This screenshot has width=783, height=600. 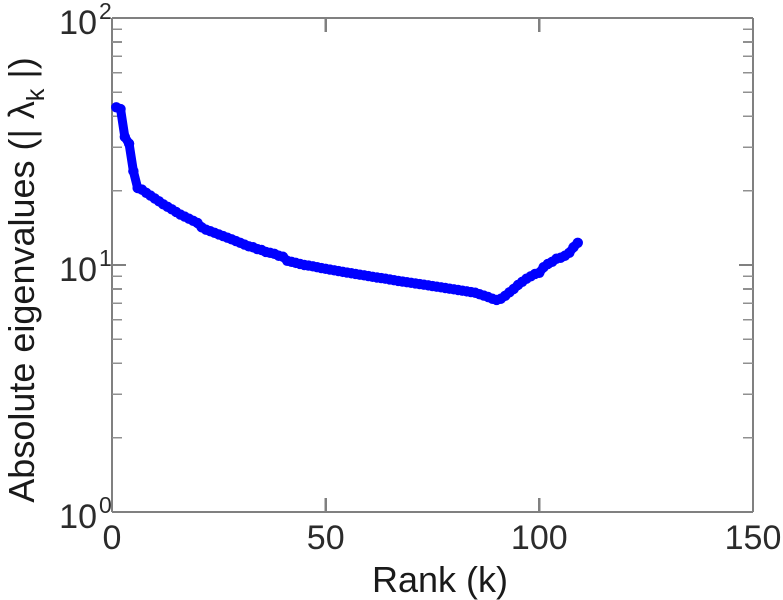 I want to click on y-axis-title-subscript: k, so click(x=36, y=94).